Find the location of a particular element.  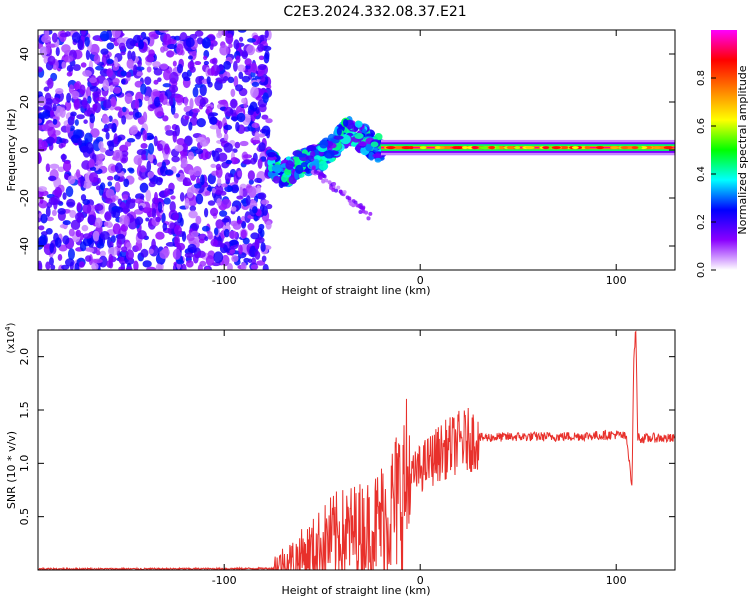

colorbar-tick-label: 0.6 is located at coordinates (701, 126).